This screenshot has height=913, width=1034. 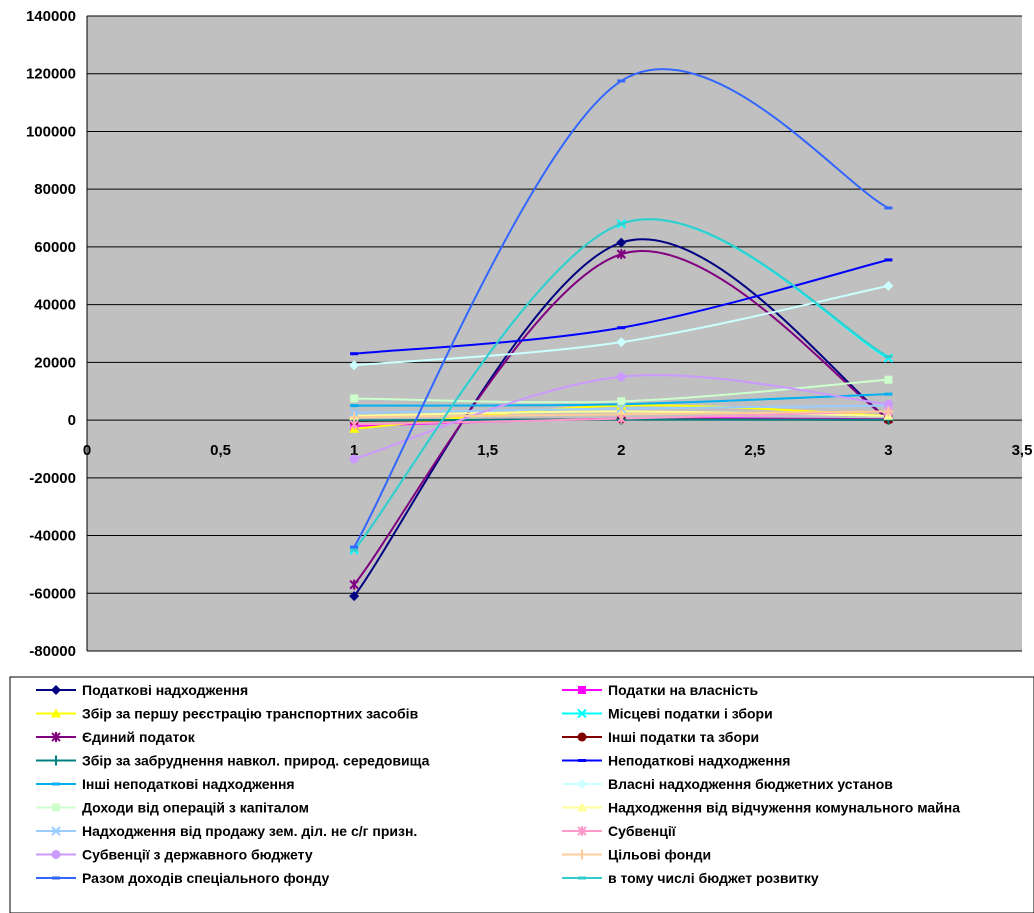 What do you see at coordinates (51, 74) in the screenshot?
I see `y-tick-label: 120000` at bounding box center [51, 74].